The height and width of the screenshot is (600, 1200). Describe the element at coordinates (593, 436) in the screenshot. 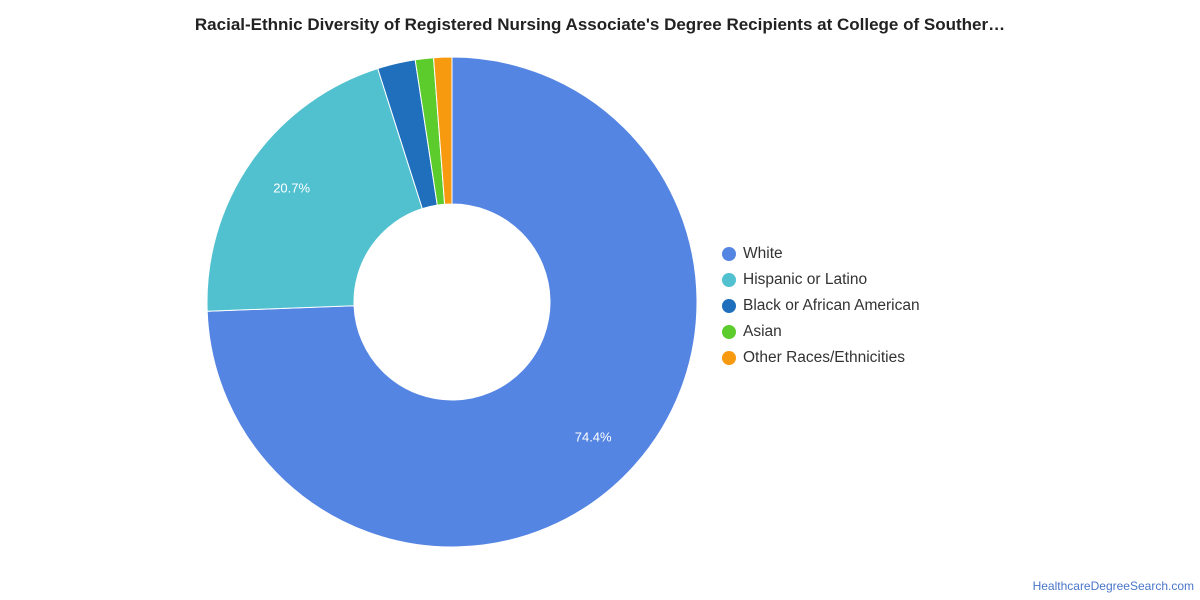

I see `data-label-white: 74.4%` at that location.